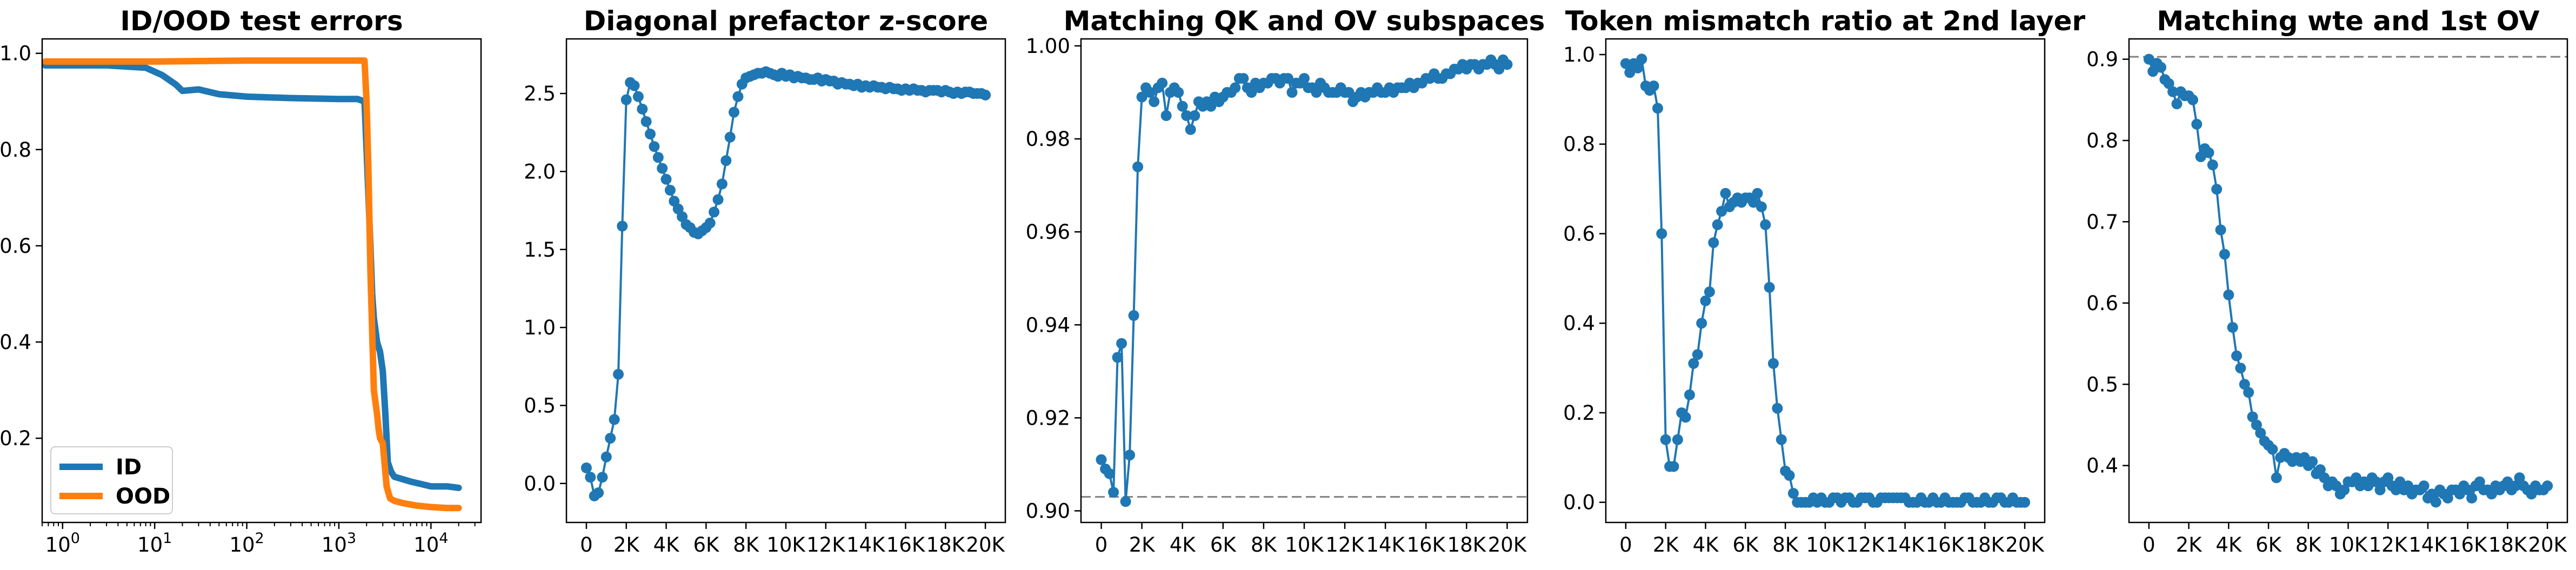 The image size is (2576, 570). What do you see at coordinates (1048, 46) in the screenshot?
I see `y-tick-label: 1.00` at bounding box center [1048, 46].